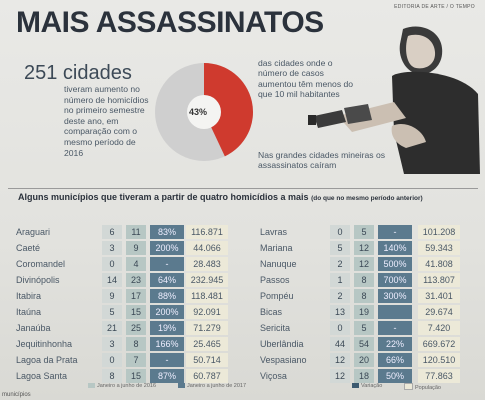 Image resolution: width=485 pixels, height=400 pixels. What do you see at coordinates (170, 22) in the screenshot?
I see `page-title: MAIS ASSASSINATOS` at bounding box center [170, 22].